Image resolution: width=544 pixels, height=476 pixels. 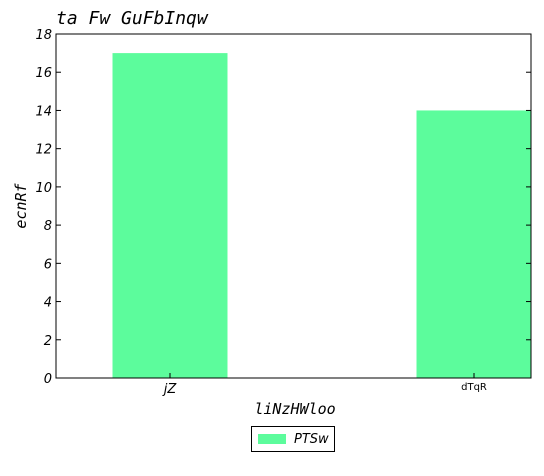 I want to click on y-tick-label: 16, so click(x=43, y=73).